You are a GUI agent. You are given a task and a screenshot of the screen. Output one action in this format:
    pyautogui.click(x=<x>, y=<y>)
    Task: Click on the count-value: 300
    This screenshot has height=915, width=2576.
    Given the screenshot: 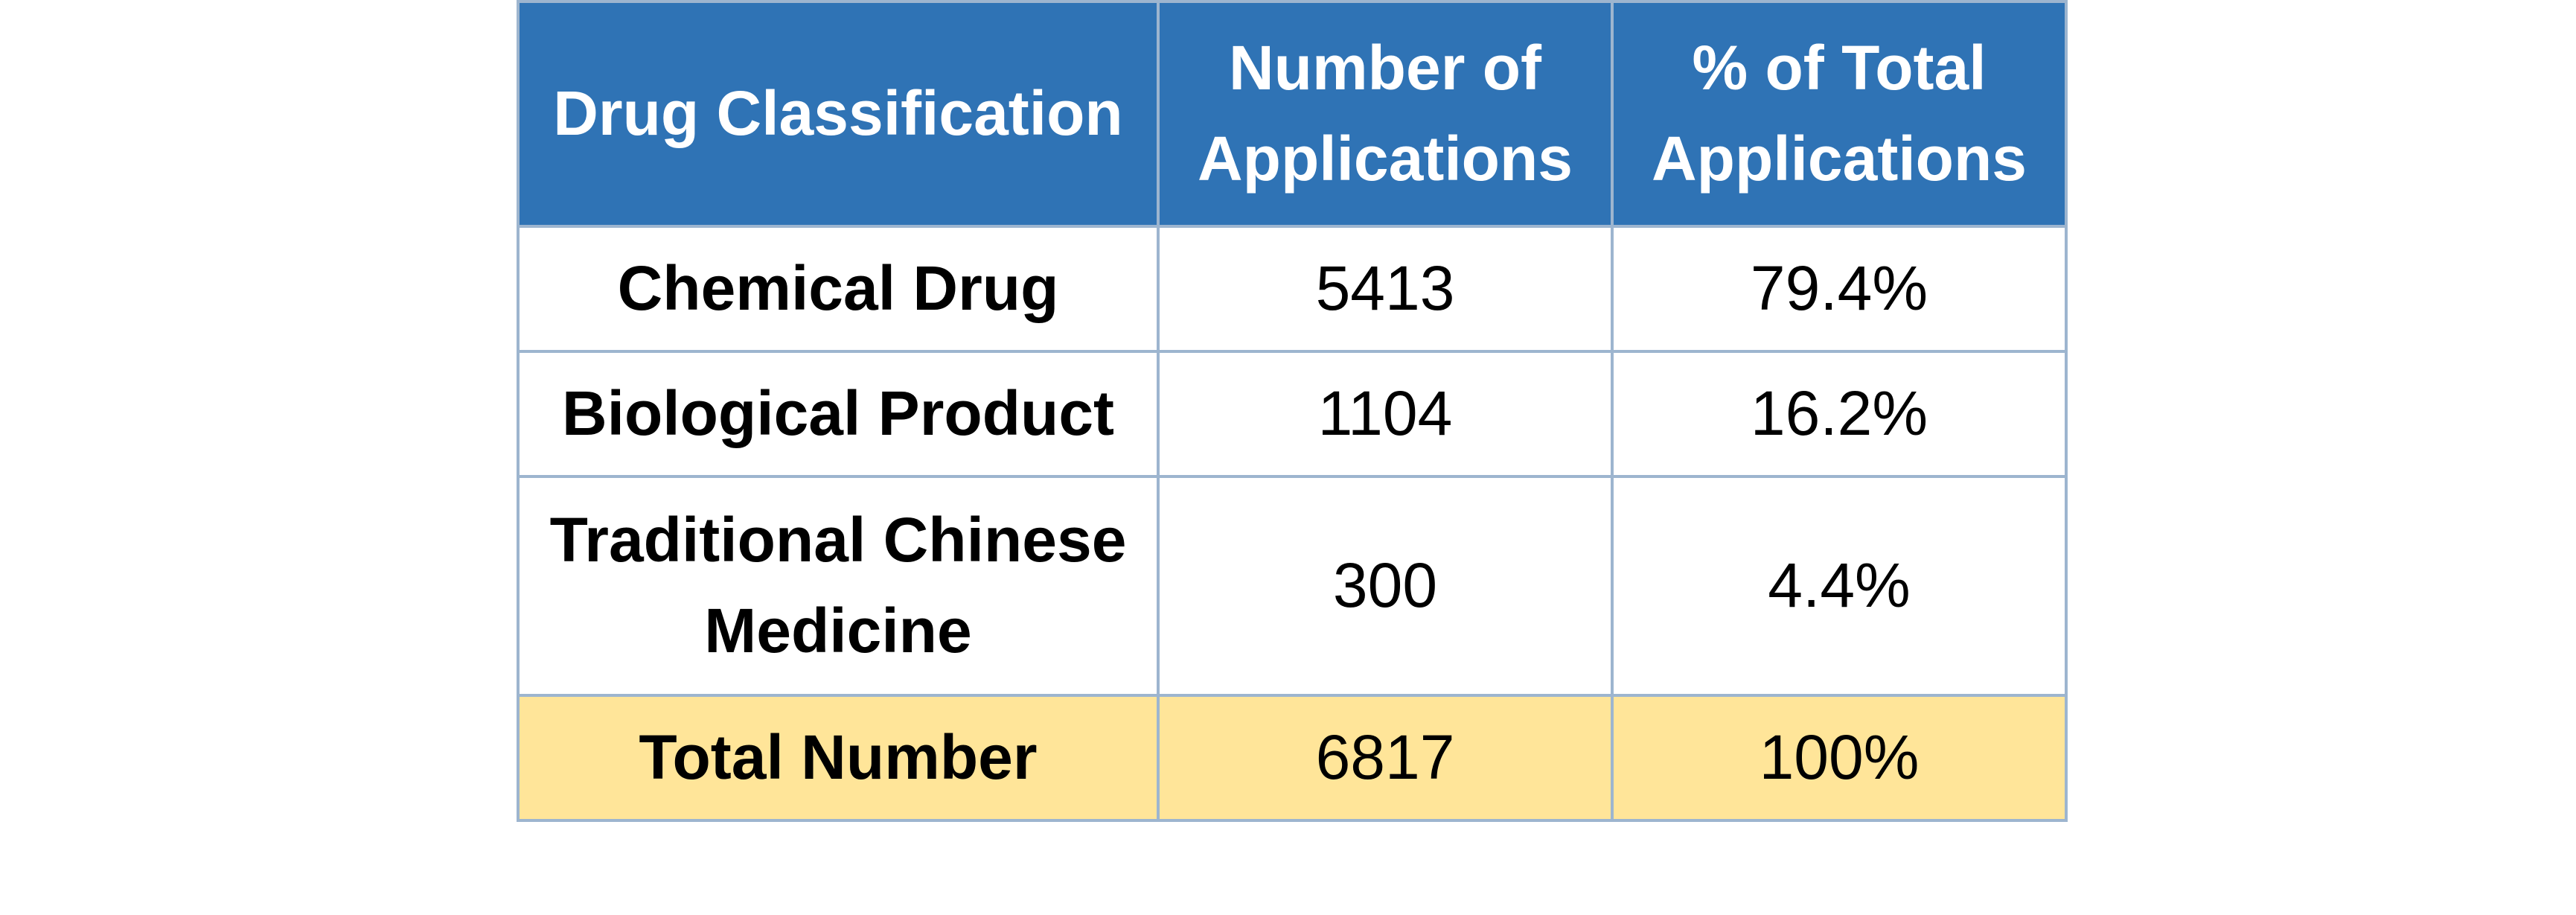 What is the action you would take?
    pyautogui.click(x=1385, y=585)
    